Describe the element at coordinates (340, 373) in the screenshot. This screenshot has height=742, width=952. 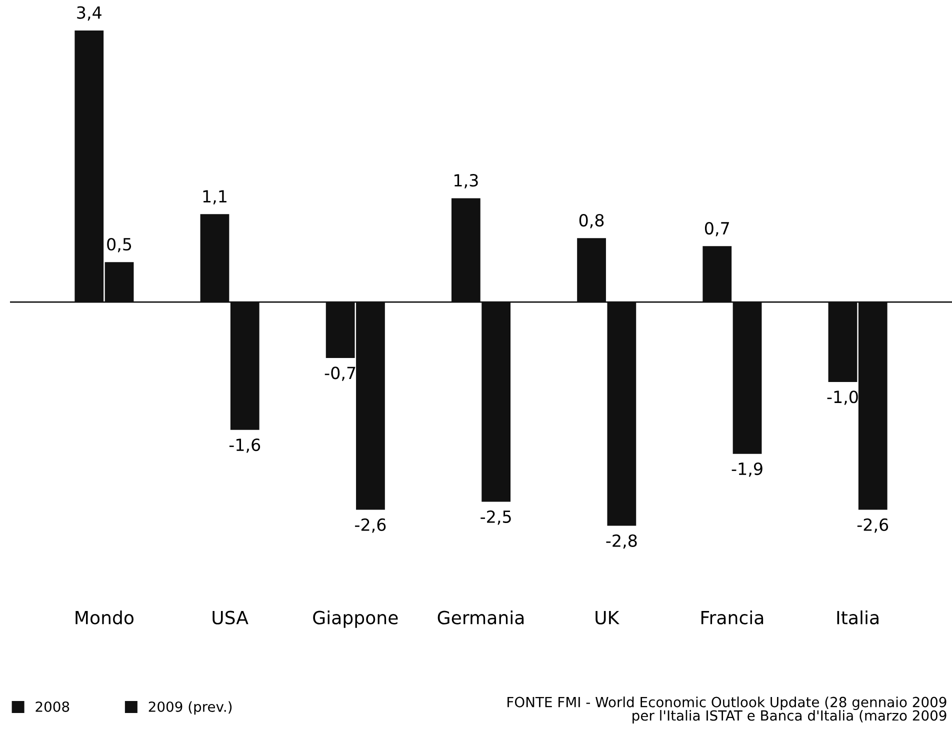
I see `data-label: -0,7` at that location.